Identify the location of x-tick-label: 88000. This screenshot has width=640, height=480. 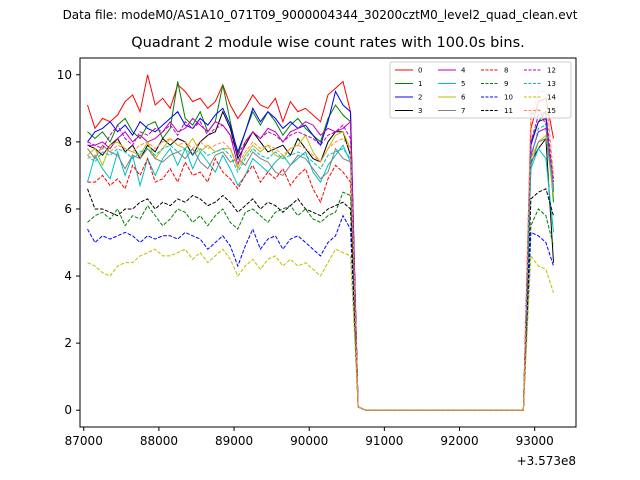
(159, 441).